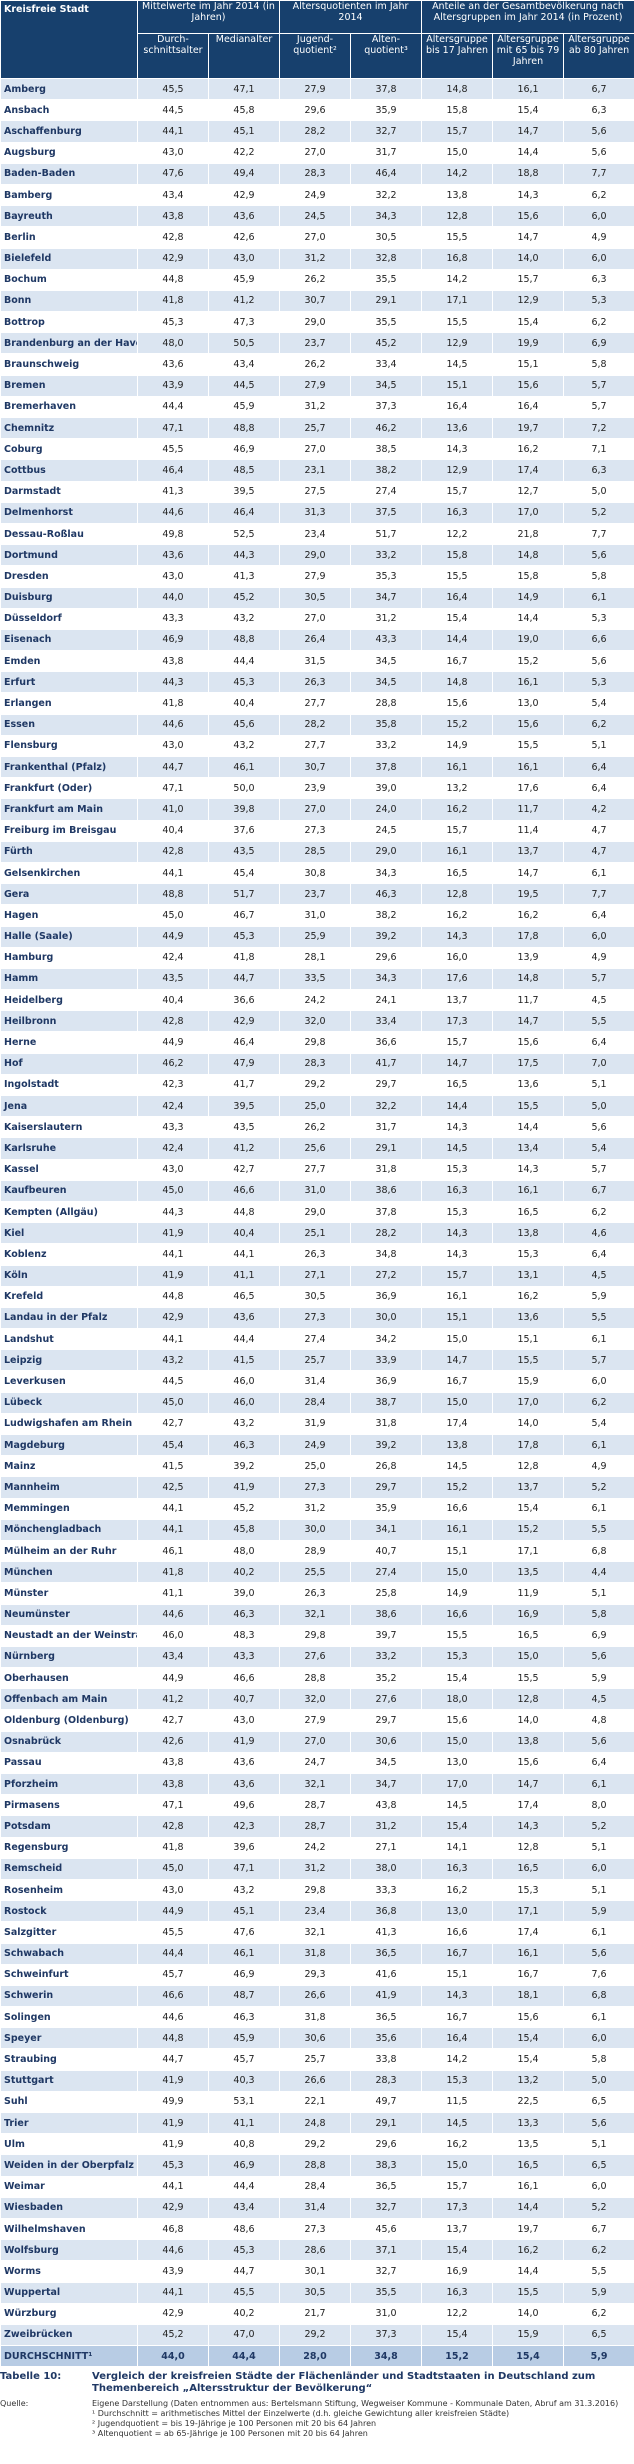 The image size is (634, 2464). What do you see at coordinates (598, 2313) in the screenshot?
I see `cell-value: 6,2` at bounding box center [598, 2313].